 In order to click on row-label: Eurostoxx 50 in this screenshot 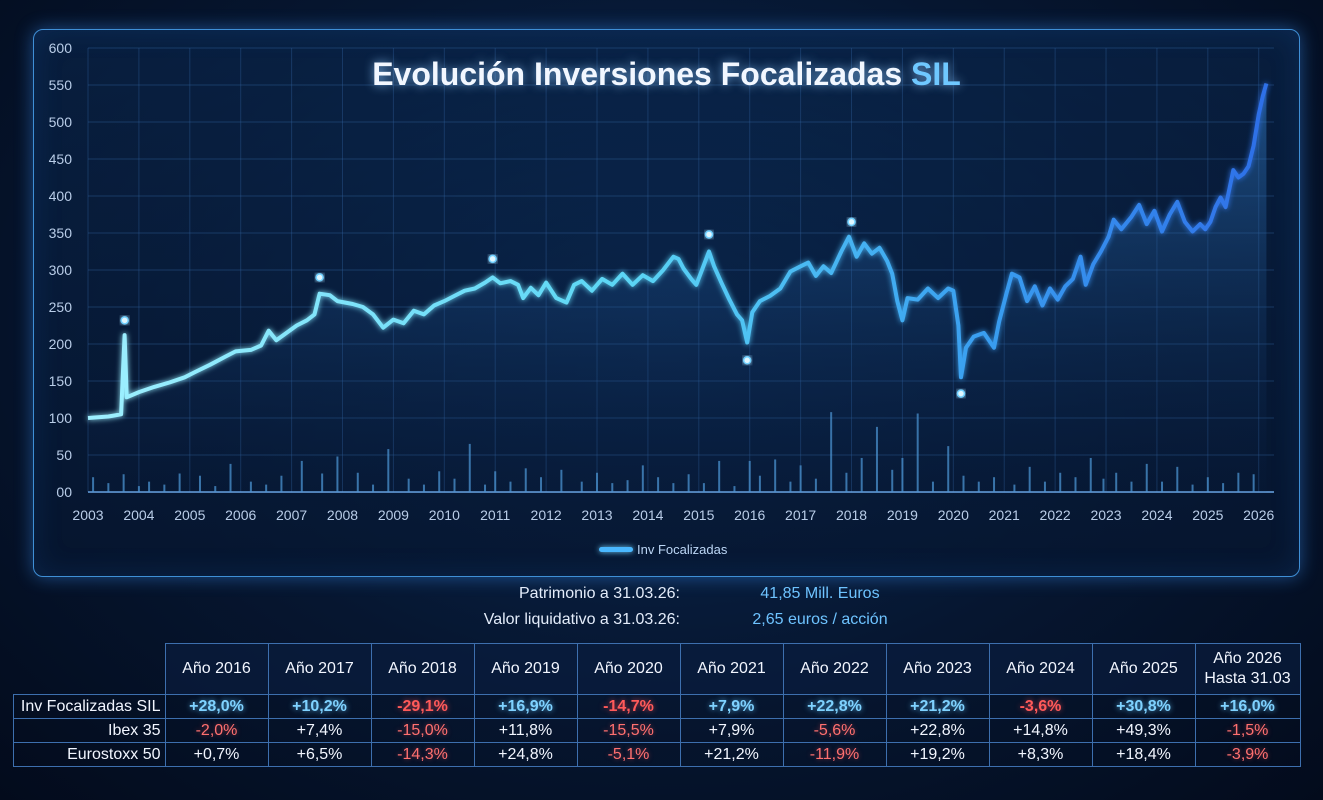, I will do `click(89, 754)`.